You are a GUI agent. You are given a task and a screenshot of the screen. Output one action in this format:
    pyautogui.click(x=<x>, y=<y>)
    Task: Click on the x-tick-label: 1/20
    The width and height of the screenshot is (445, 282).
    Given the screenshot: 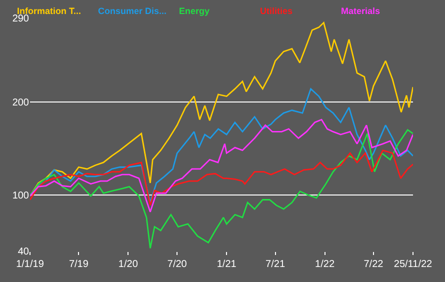 What is the action you would take?
    pyautogui.click(x=128, y=264)
    